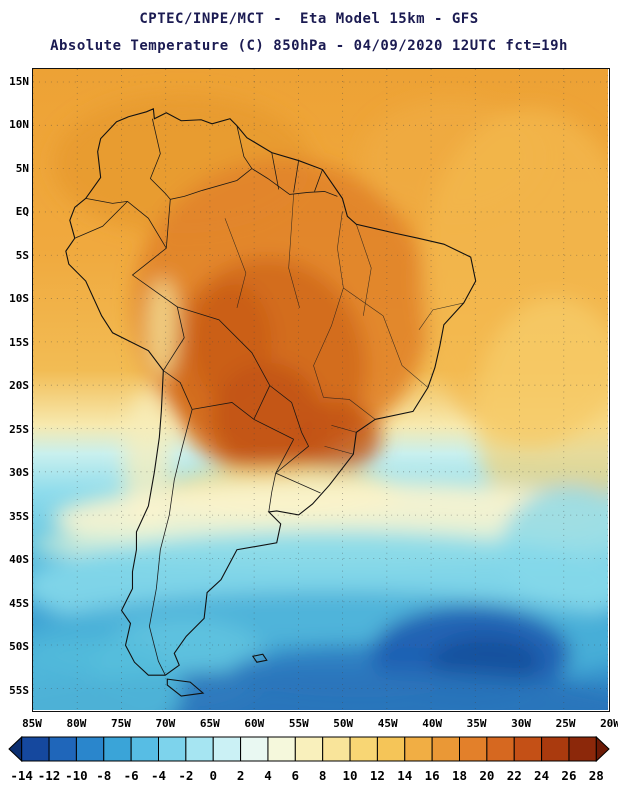  Describe the element at coordinates (19, 81) in the screenshot. I see `lat-tick-label: 15N` at that location.